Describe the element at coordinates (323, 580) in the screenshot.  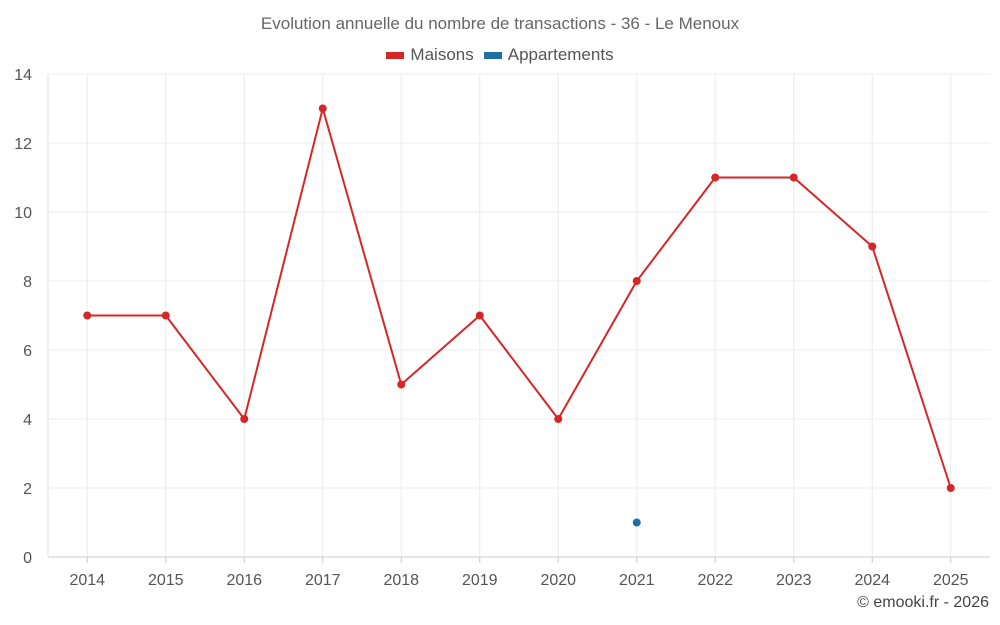
I see `x-tick-label: 2017` at that location.